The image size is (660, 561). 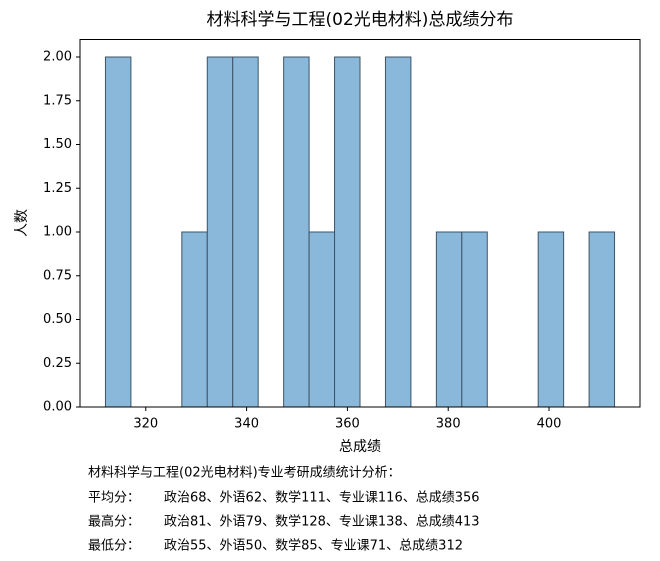 What do you see at coordinates (114, 522) in the screenshot?
I see `summary-label: 最高分：` at bounding box center [114, 522].